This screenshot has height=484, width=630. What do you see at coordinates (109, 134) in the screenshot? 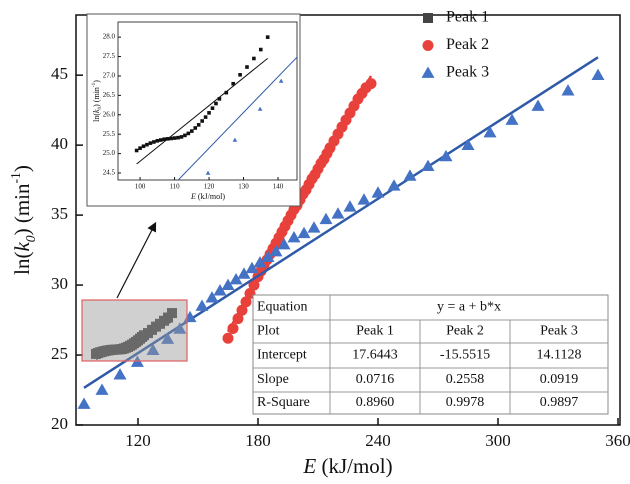
I see `inset-y-tick-label: 25.5` at bounding box center [109, 134].